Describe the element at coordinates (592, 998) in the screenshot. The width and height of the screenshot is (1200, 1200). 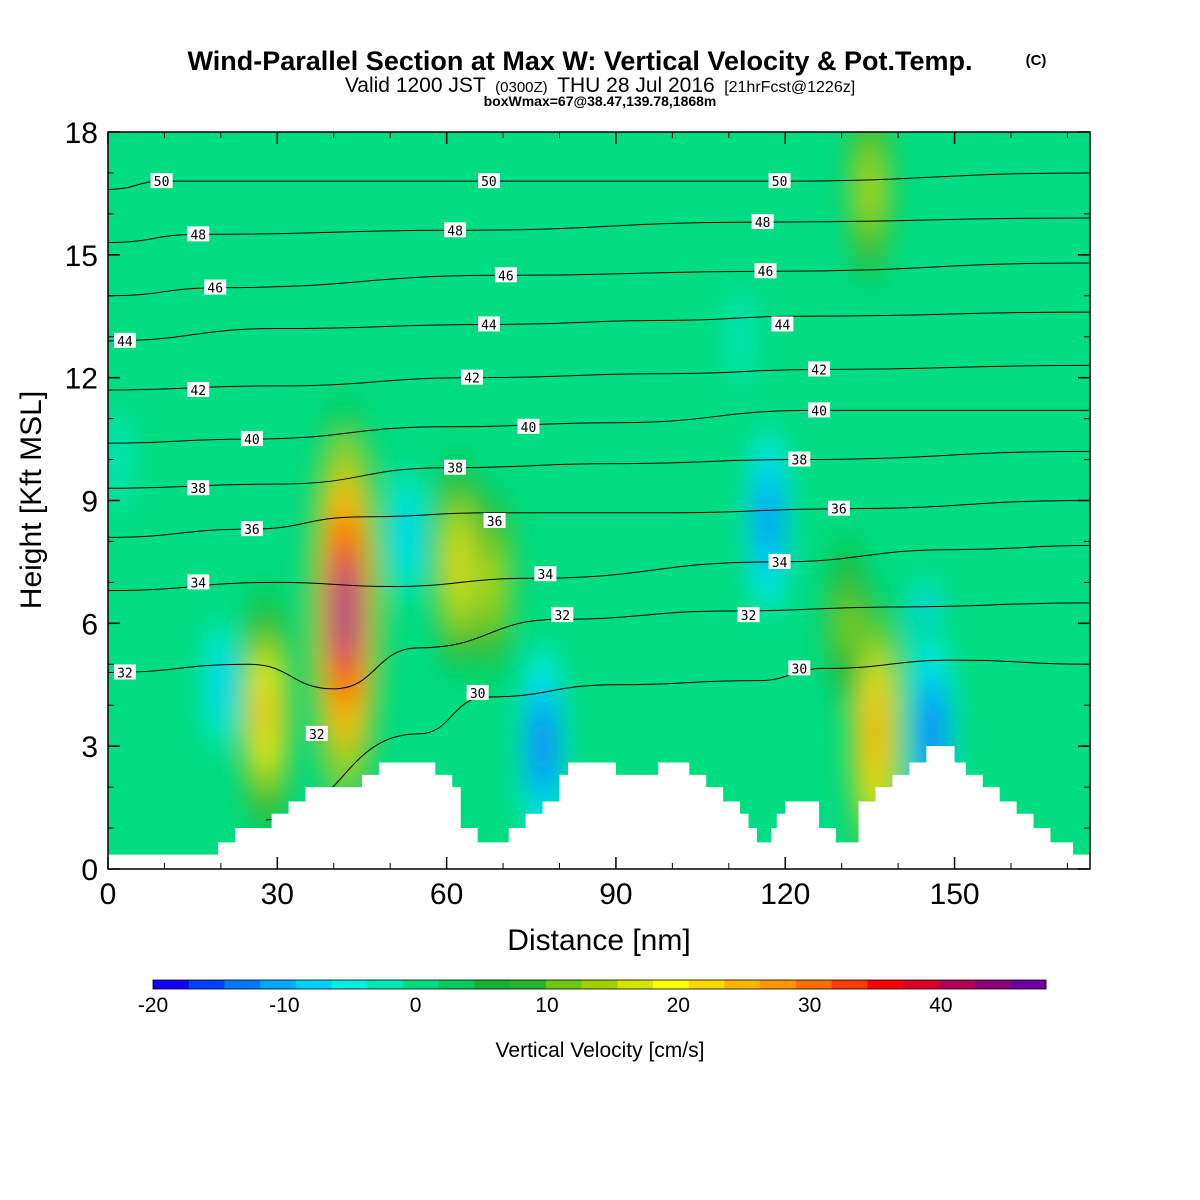
I see `colorbar: -20 -10 0 10 20 30 40` at that location.